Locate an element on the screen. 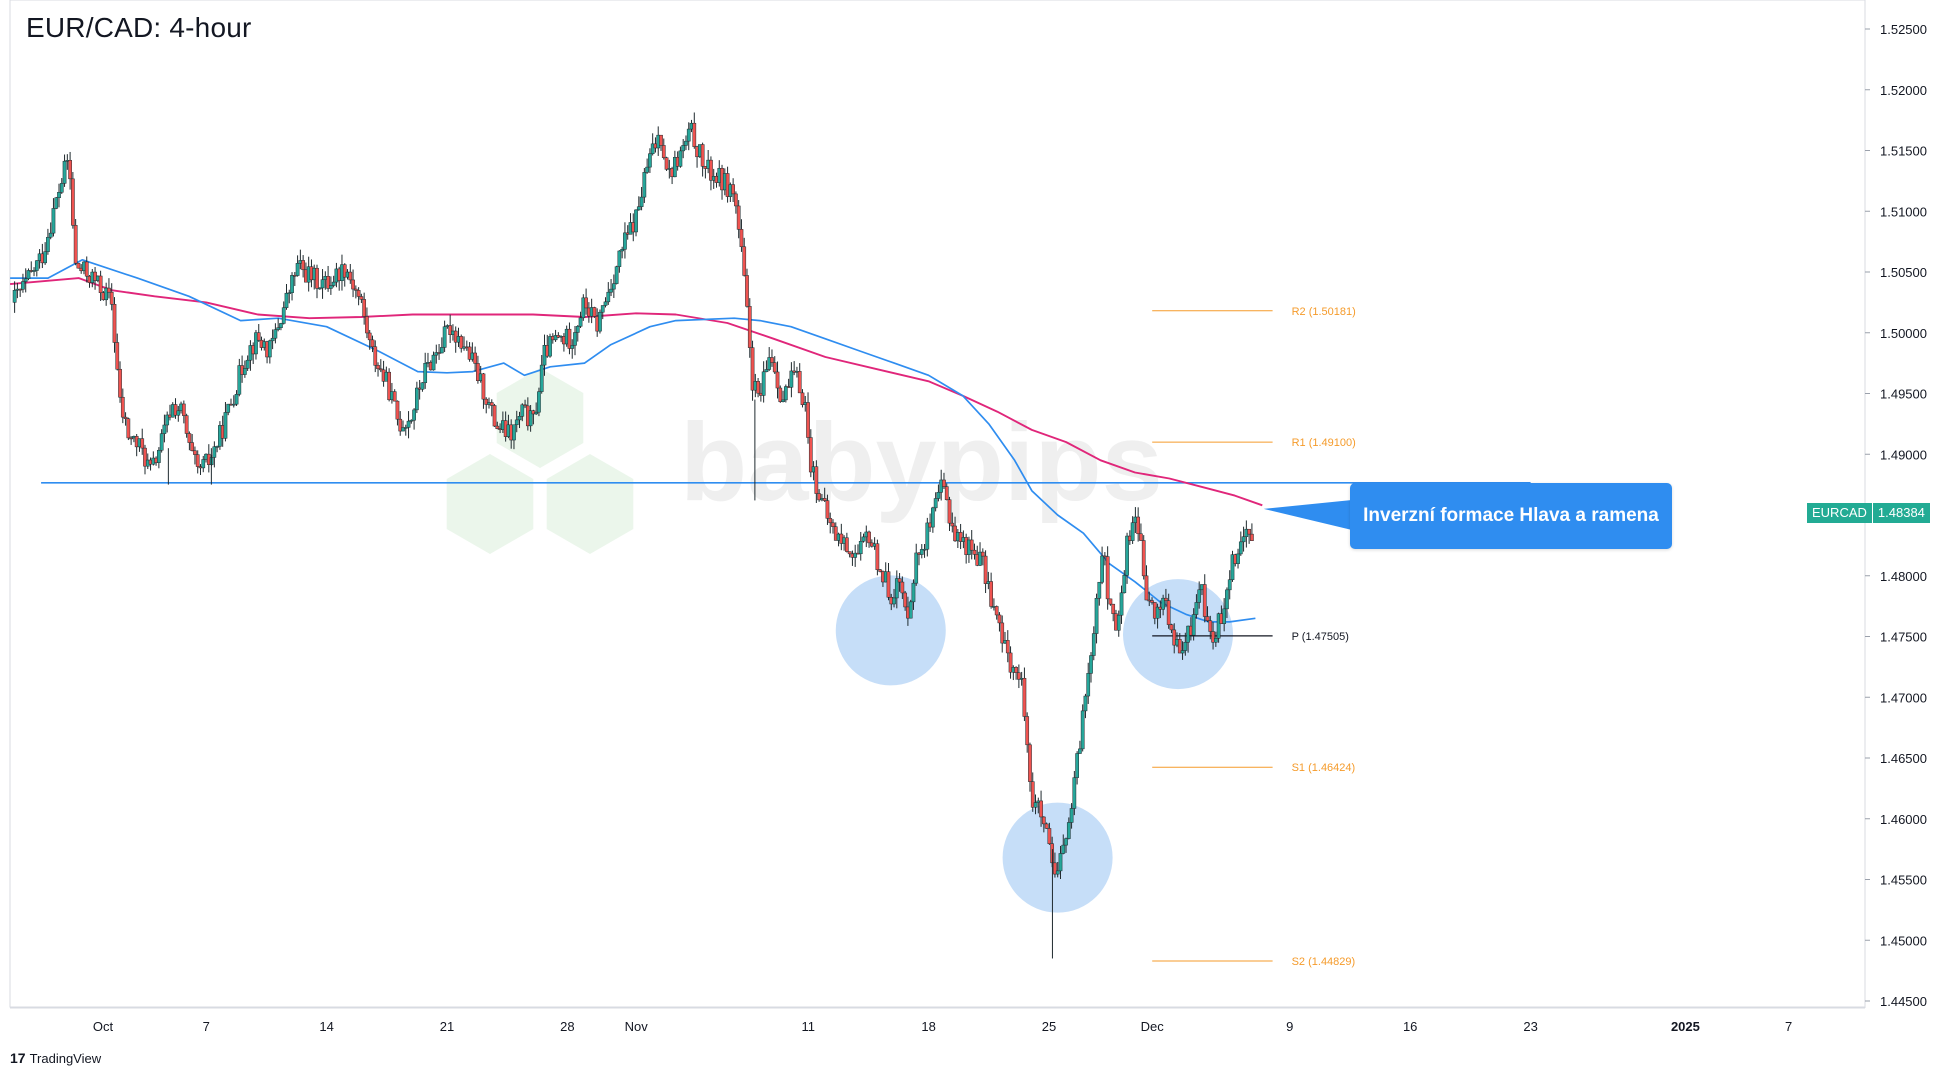  price-tick-label-16: 1.44500 is located at coordinates (1903, 1001).